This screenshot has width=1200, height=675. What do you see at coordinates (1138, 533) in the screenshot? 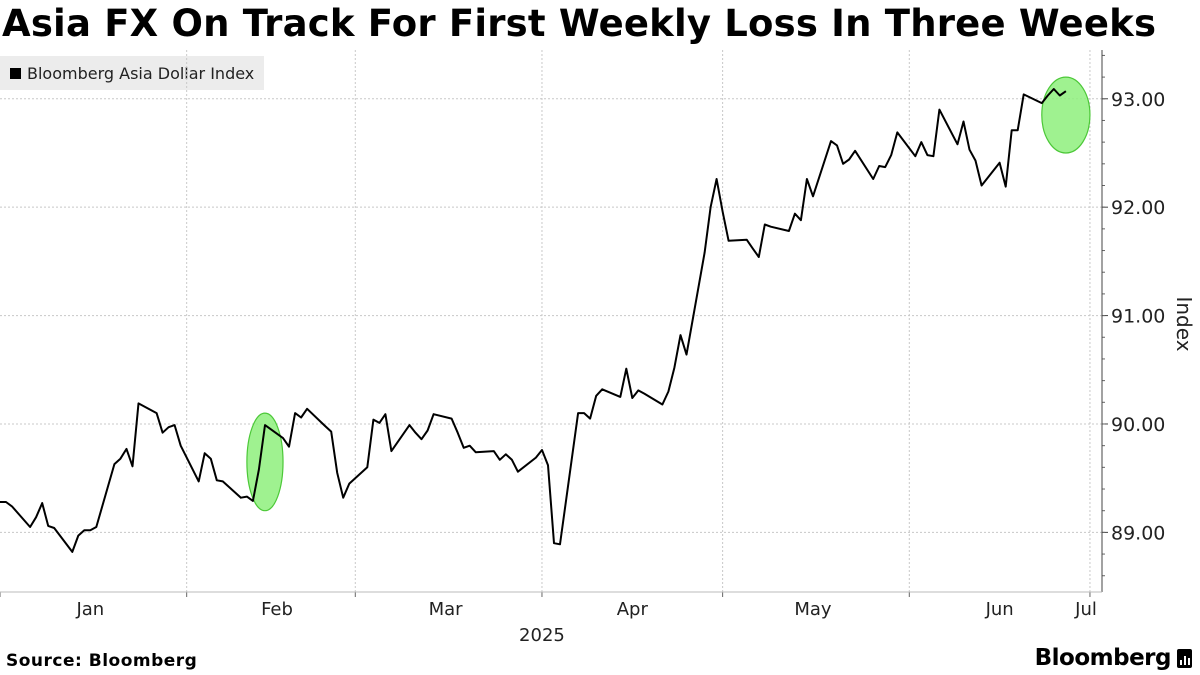
I see `y-tick-label: 89.00` at bounding box center [1138, 533].